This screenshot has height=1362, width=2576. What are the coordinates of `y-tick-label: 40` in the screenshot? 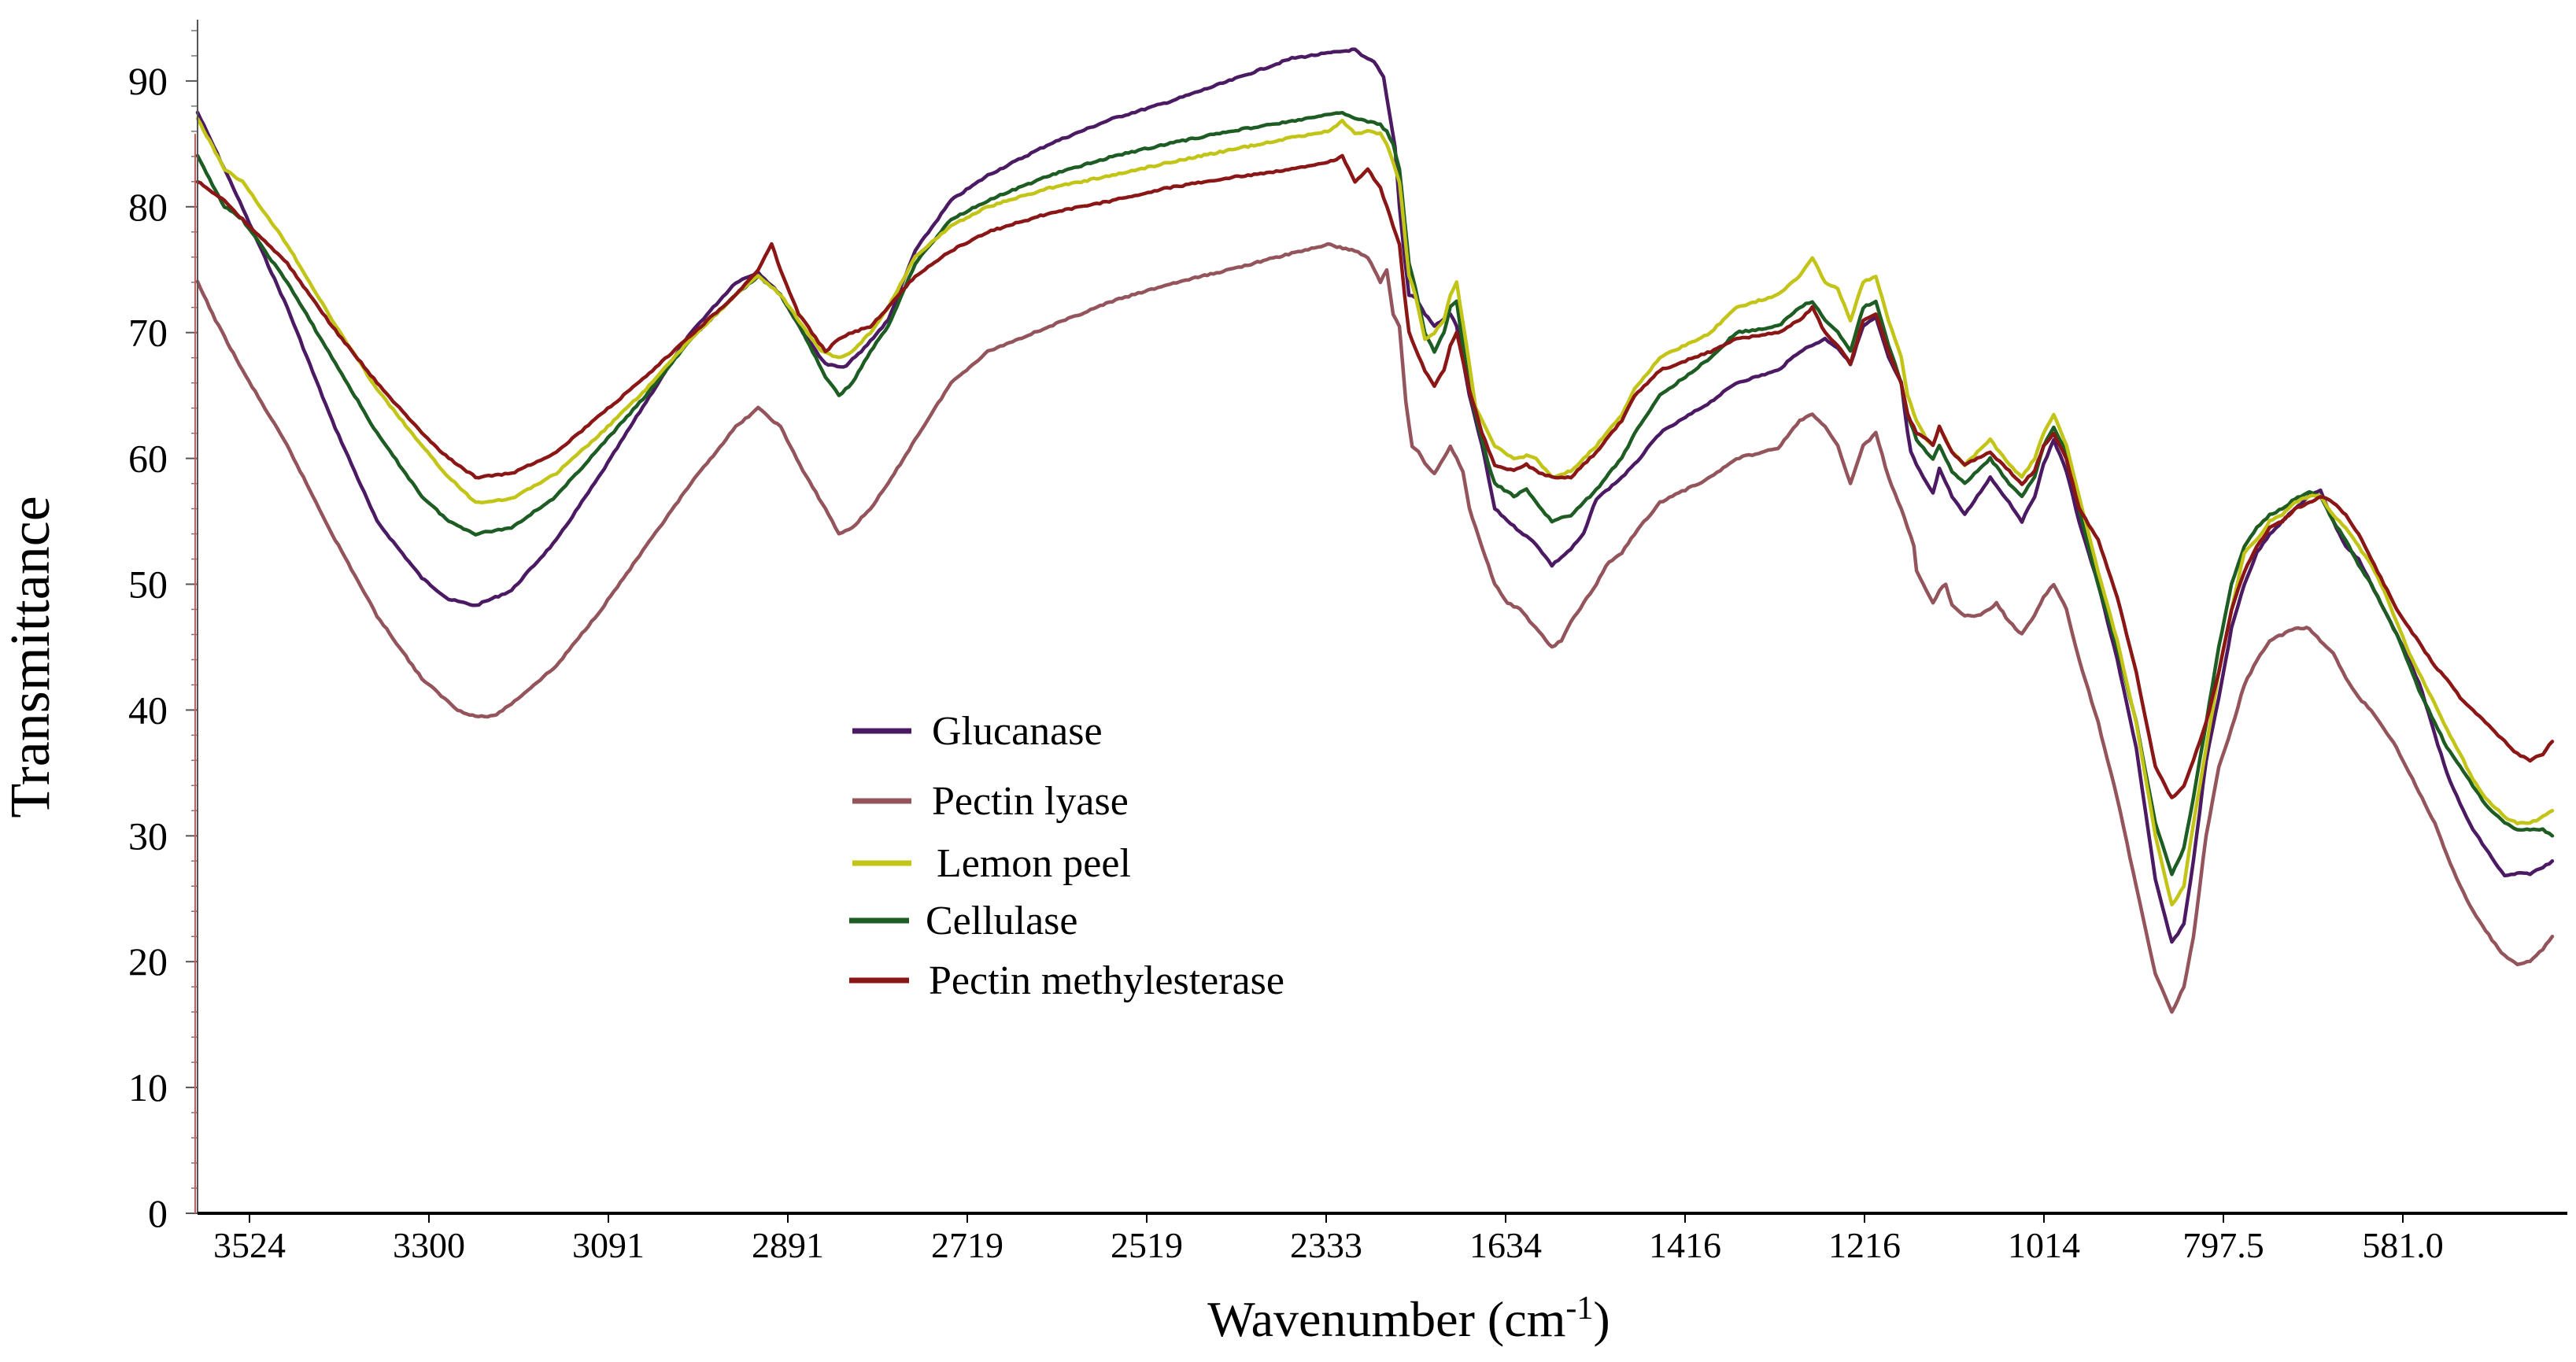 It's located at (148, 710).